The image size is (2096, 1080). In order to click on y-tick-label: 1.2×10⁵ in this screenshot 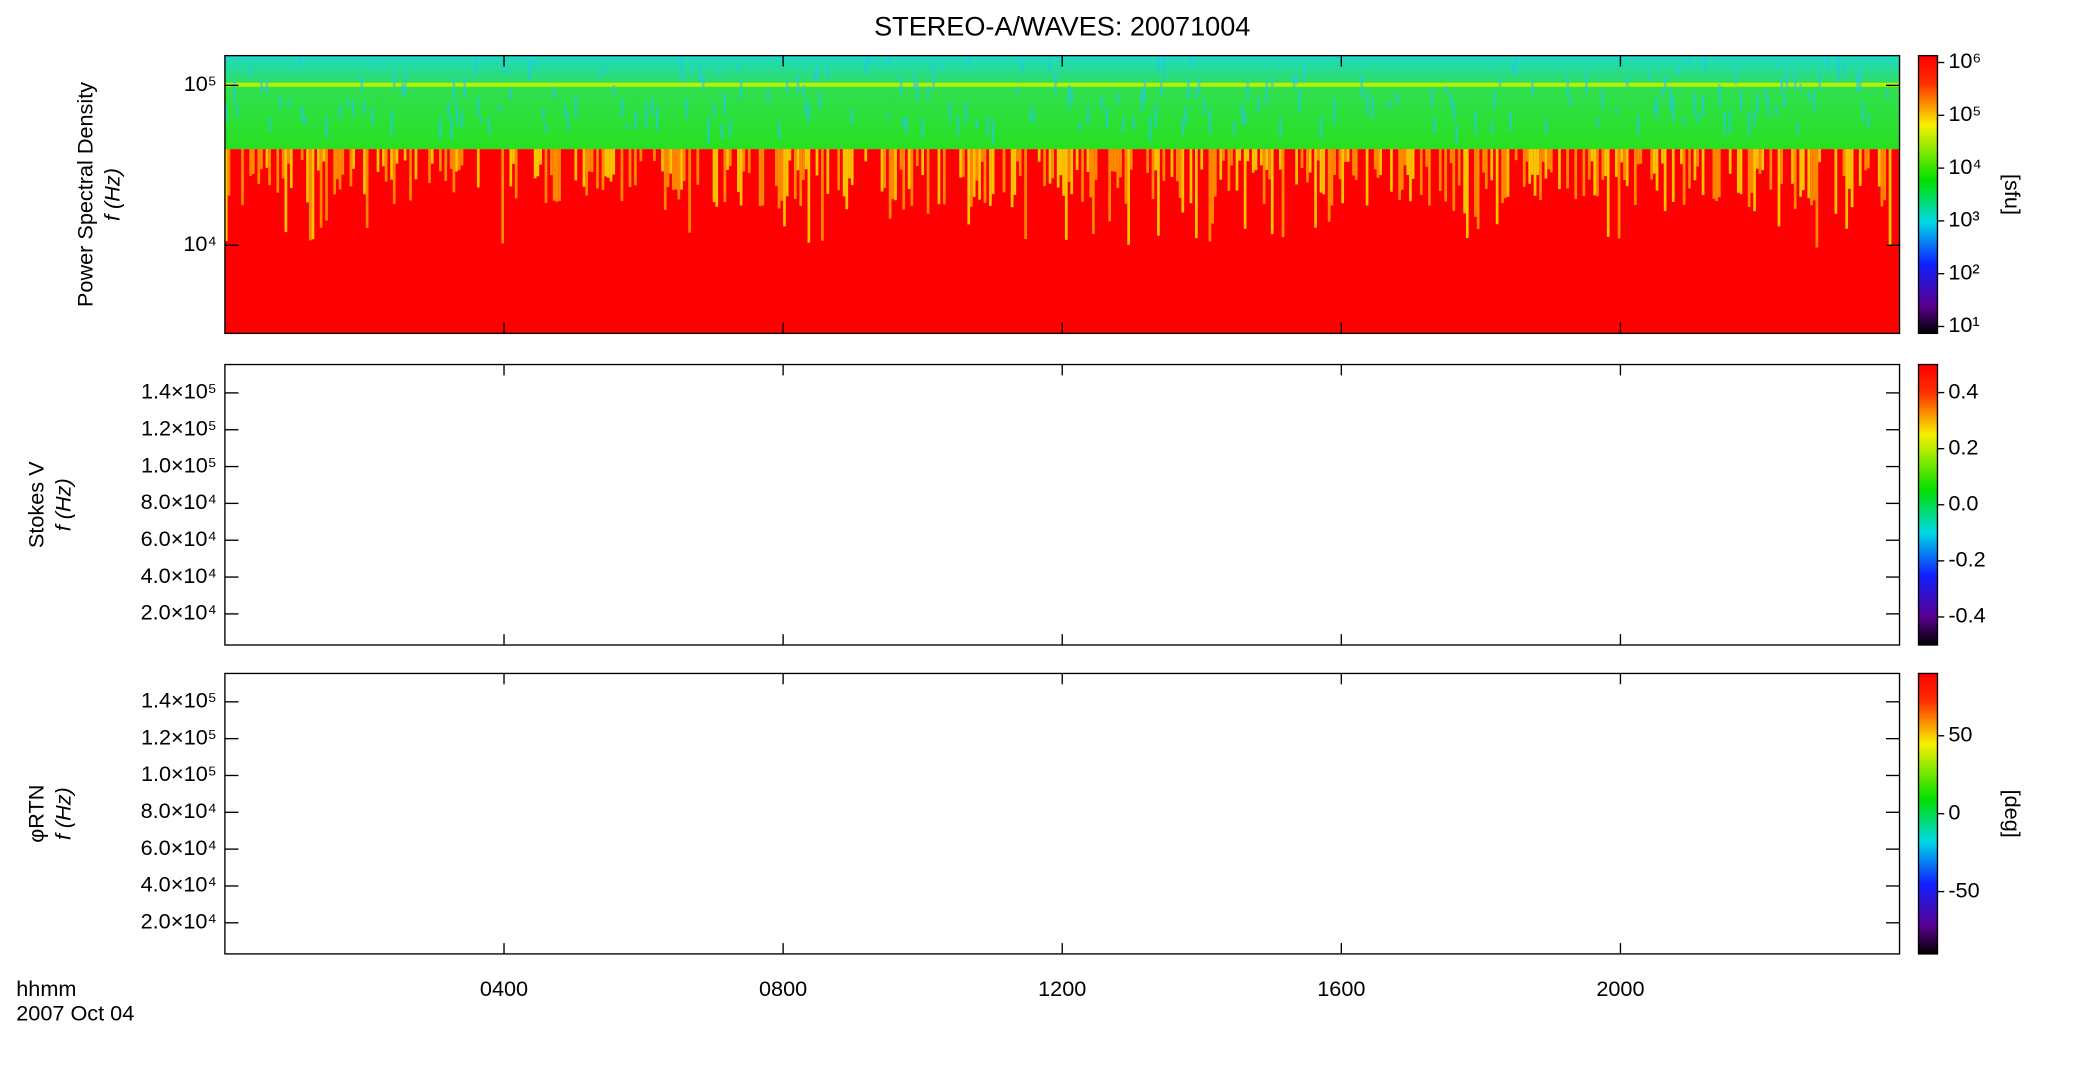, I will do `click(179, 736)`.